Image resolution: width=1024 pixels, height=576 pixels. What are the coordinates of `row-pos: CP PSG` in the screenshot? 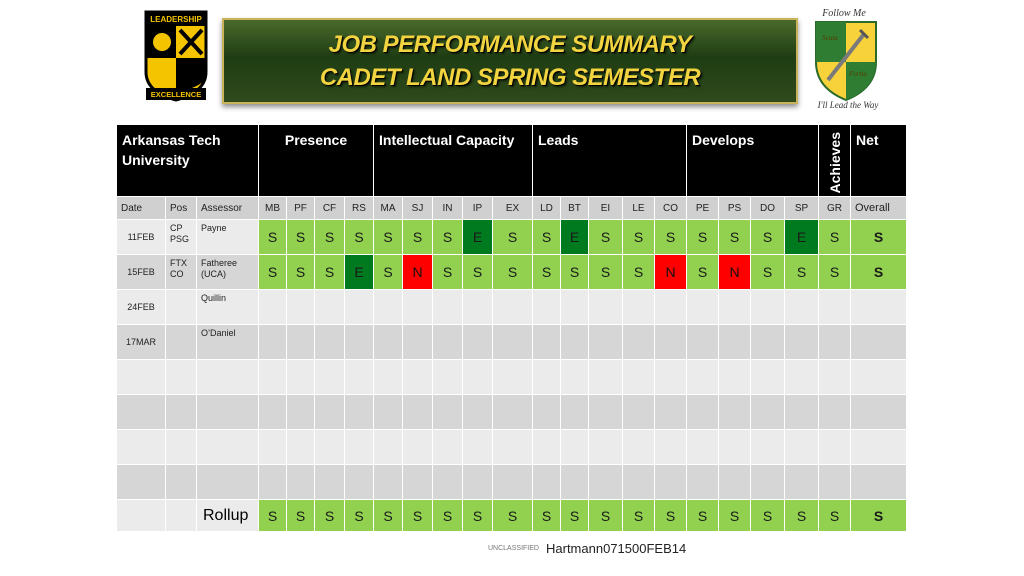 It's located at (181, 237).